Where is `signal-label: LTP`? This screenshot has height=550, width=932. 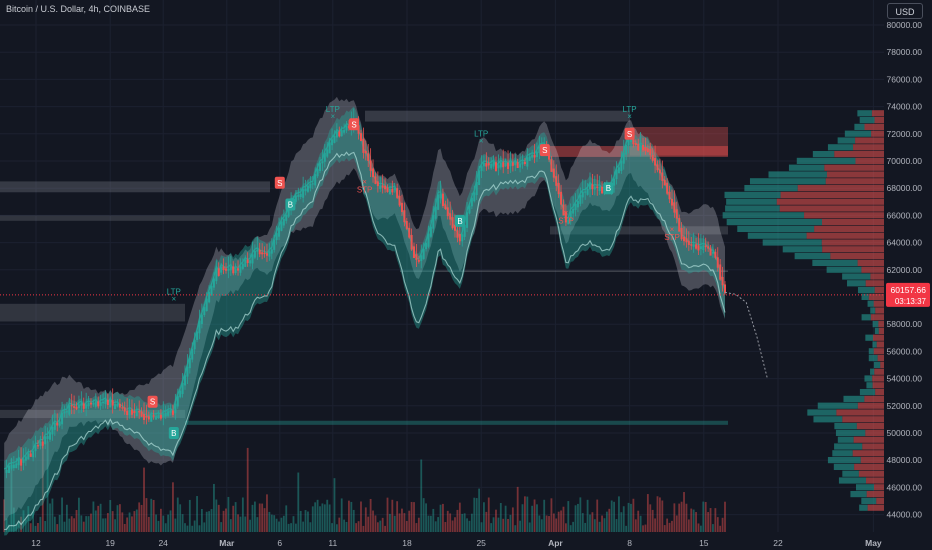
signal-label: LTP is located at coordinates (630, 109).